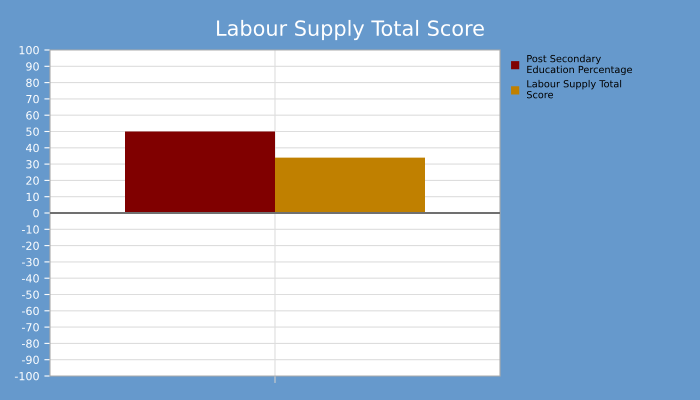 The image size is (700, 400). What do you see at coordinates (30, 311) in the screenshot?
I see `y-tick-label: -60` at bounding box center [30, 311].